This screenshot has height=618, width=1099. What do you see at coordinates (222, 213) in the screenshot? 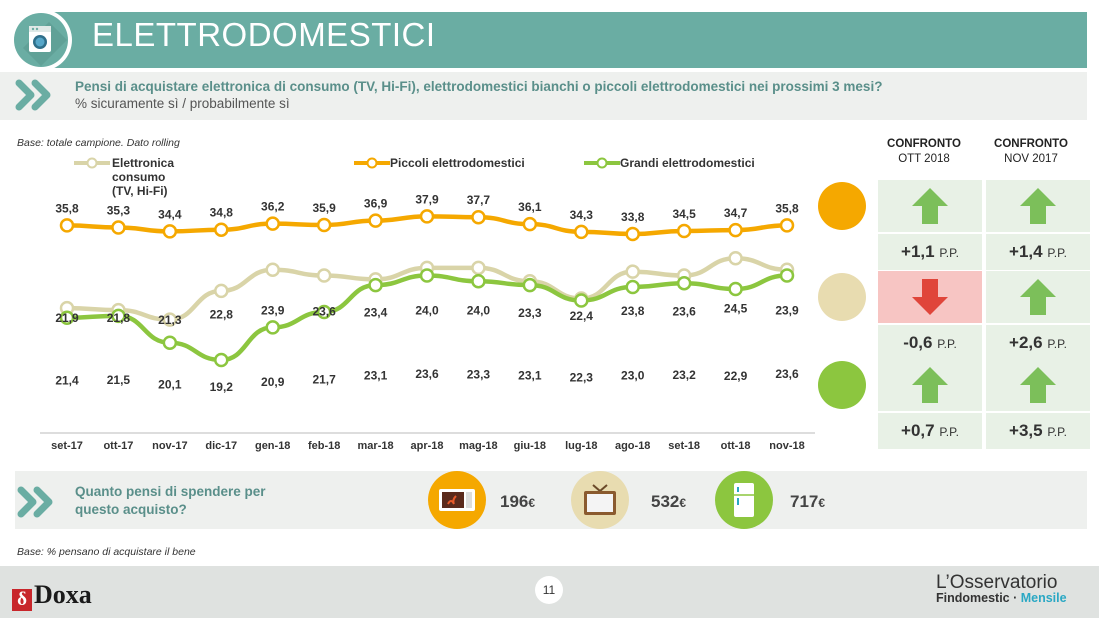
I see `data-label-piccoli: 34,8` at bounding box center [222, 213].